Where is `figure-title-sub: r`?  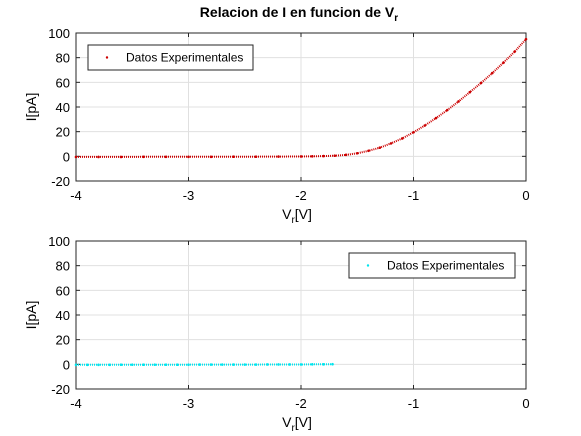
figure-title-sub: r is located at coordinates (396, 18).